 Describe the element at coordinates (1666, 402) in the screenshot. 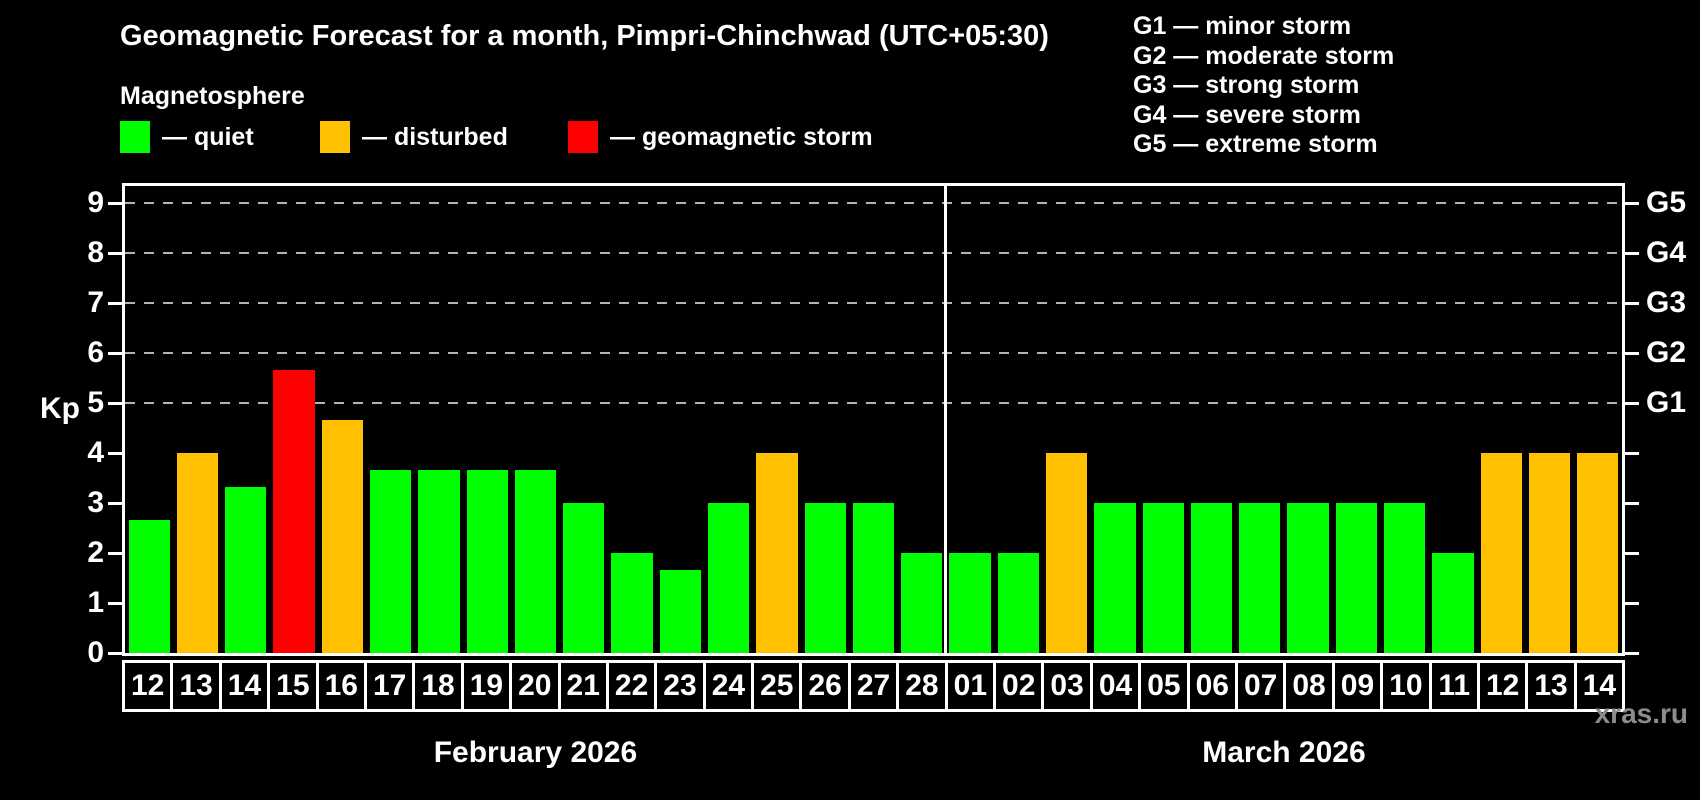

I see `right-axis-label-G1: G1` at that location.